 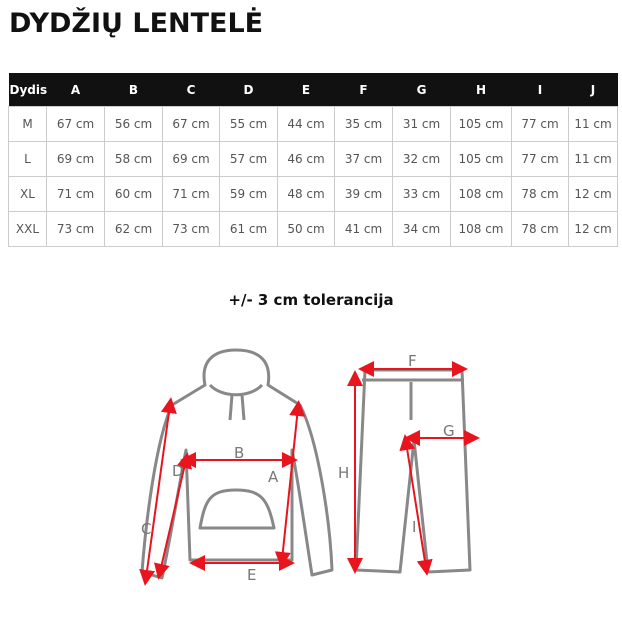 What do you see at coordinates (146, 529) in the screenshot?
I see `label-c: C` at bounding box center [146, 529].